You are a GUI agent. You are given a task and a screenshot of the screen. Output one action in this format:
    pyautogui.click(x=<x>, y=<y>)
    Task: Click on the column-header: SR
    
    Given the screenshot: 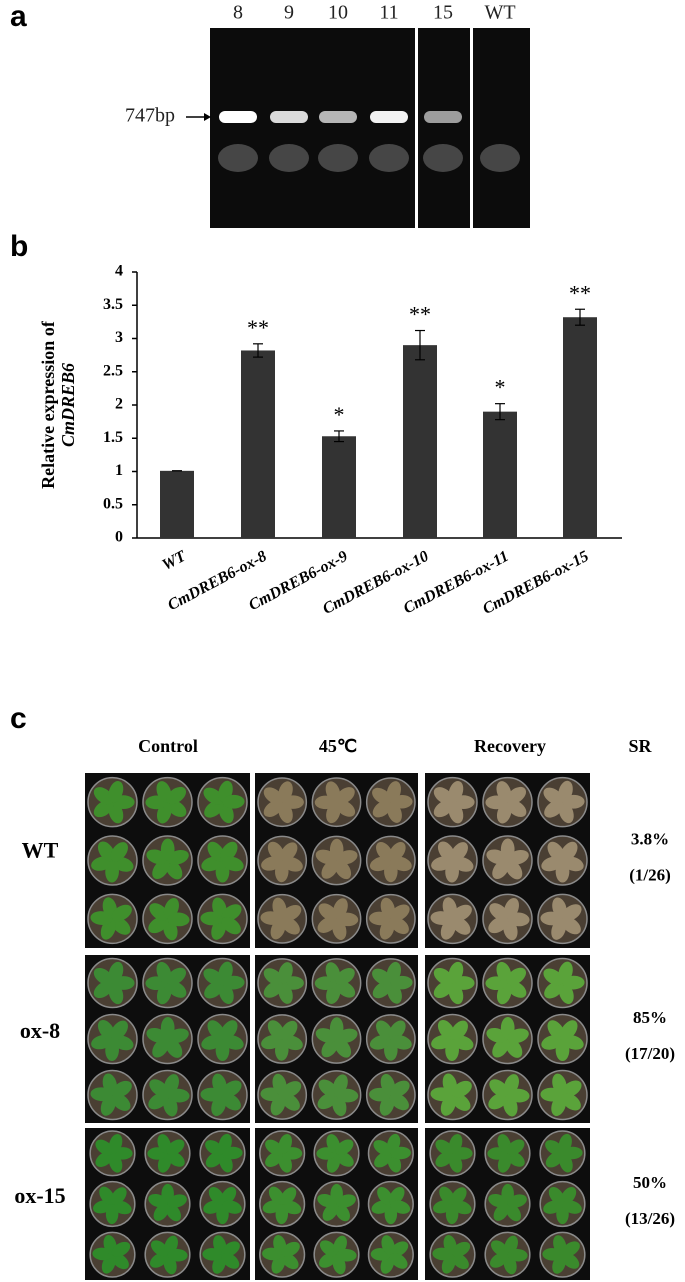 What is the action you would take?
    pyautogui.click(x=640, y=746)
    